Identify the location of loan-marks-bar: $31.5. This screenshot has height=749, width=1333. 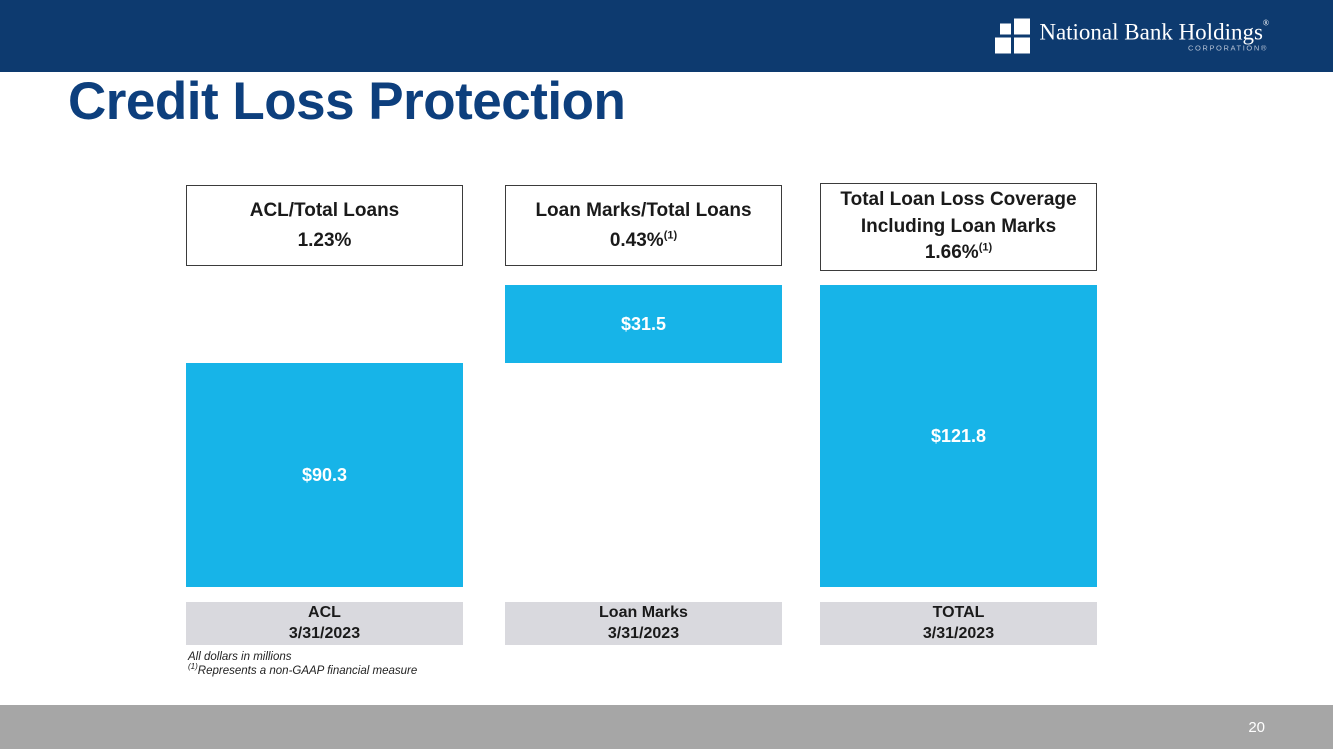
(643, 324).